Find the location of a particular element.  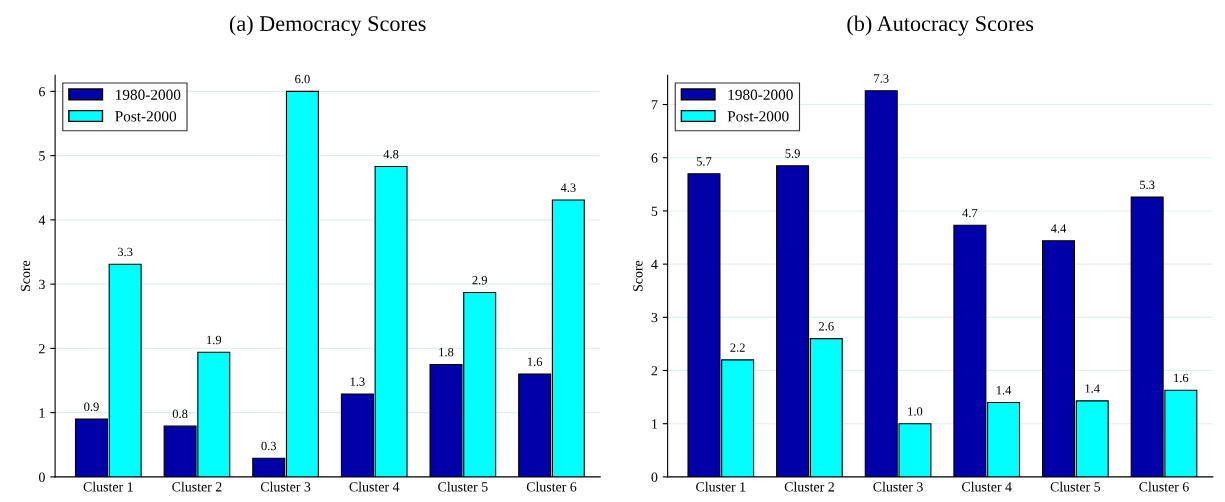

data-label: 0.8 is located at coordinates (180, 414).